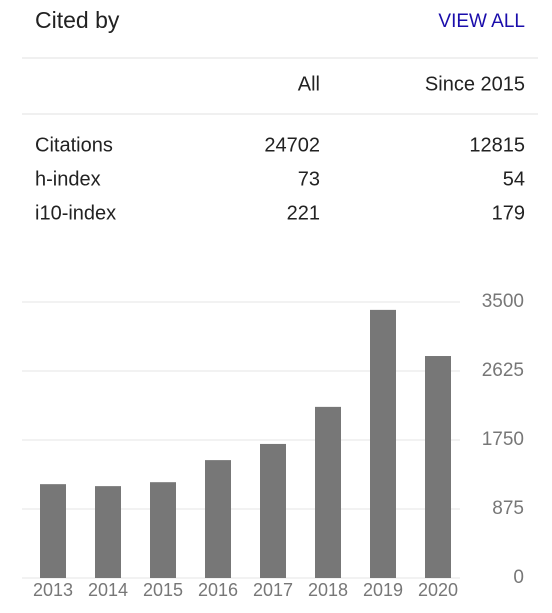 The height and width of the screenshot is (613, 552). Describe the element at coordinates (273, 590) in the screenshot. I see `x-tick-label: 2017` at that location.